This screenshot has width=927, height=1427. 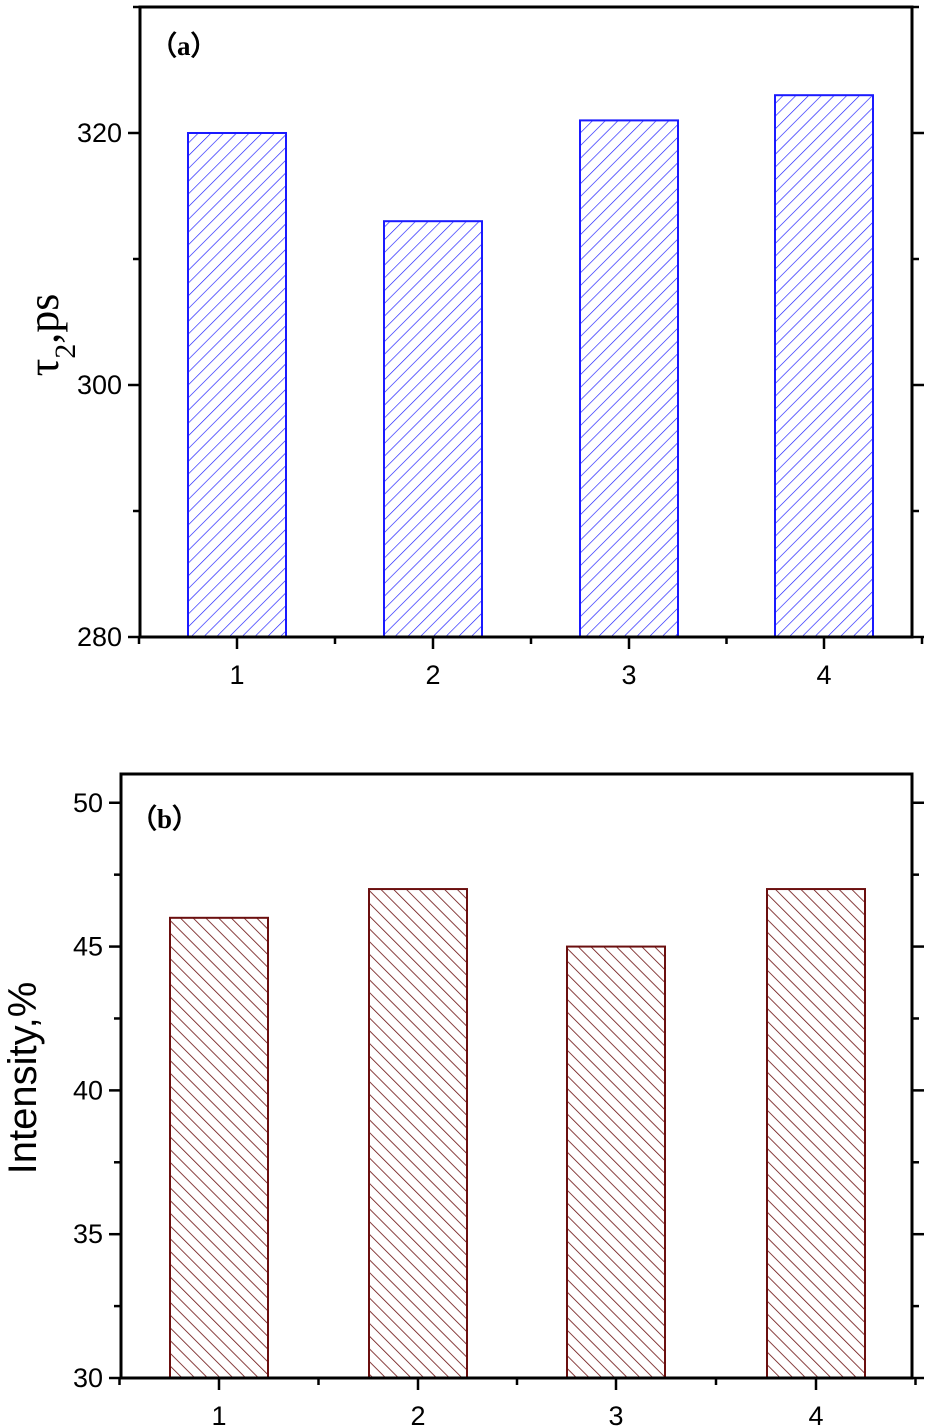 What do you see at coordinates (88, 947) in the screenshot?
I see `panel-b-y-tick-label: 45` at bounding box center [88, 947].